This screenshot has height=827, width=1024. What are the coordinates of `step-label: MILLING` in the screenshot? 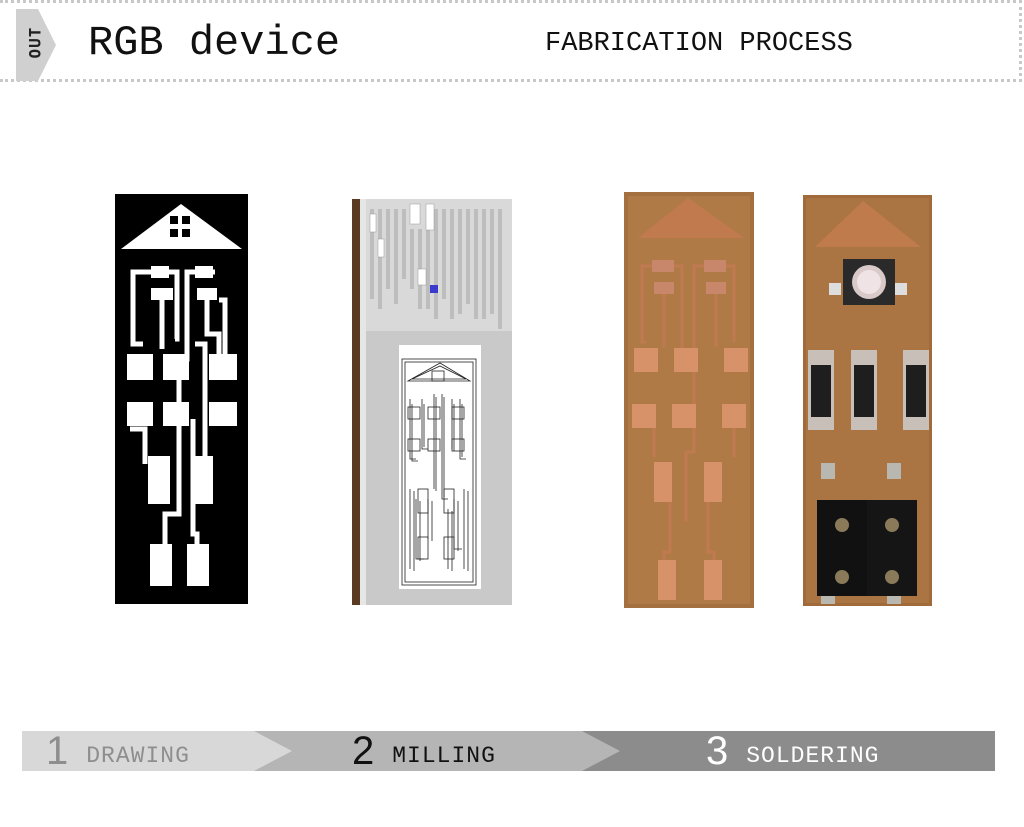 It's located at (444, 756).